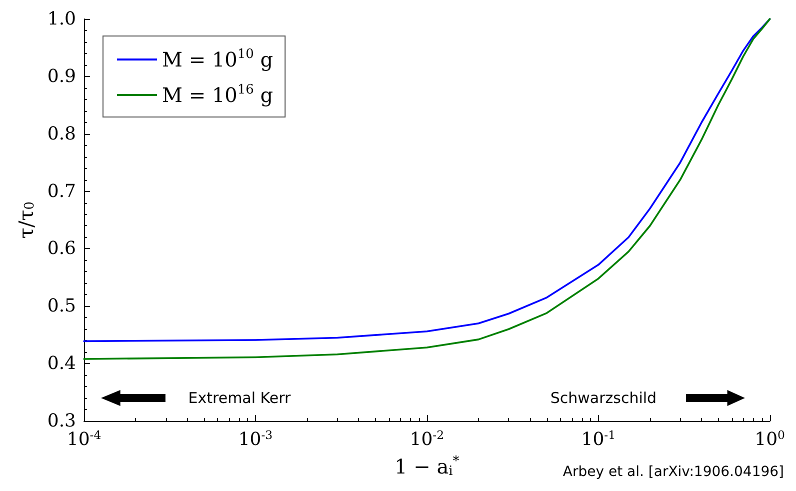 The image size is (796, 491). I want to click on text: Arbey et al. [arXiv:1906.04196], so click(673, 472).